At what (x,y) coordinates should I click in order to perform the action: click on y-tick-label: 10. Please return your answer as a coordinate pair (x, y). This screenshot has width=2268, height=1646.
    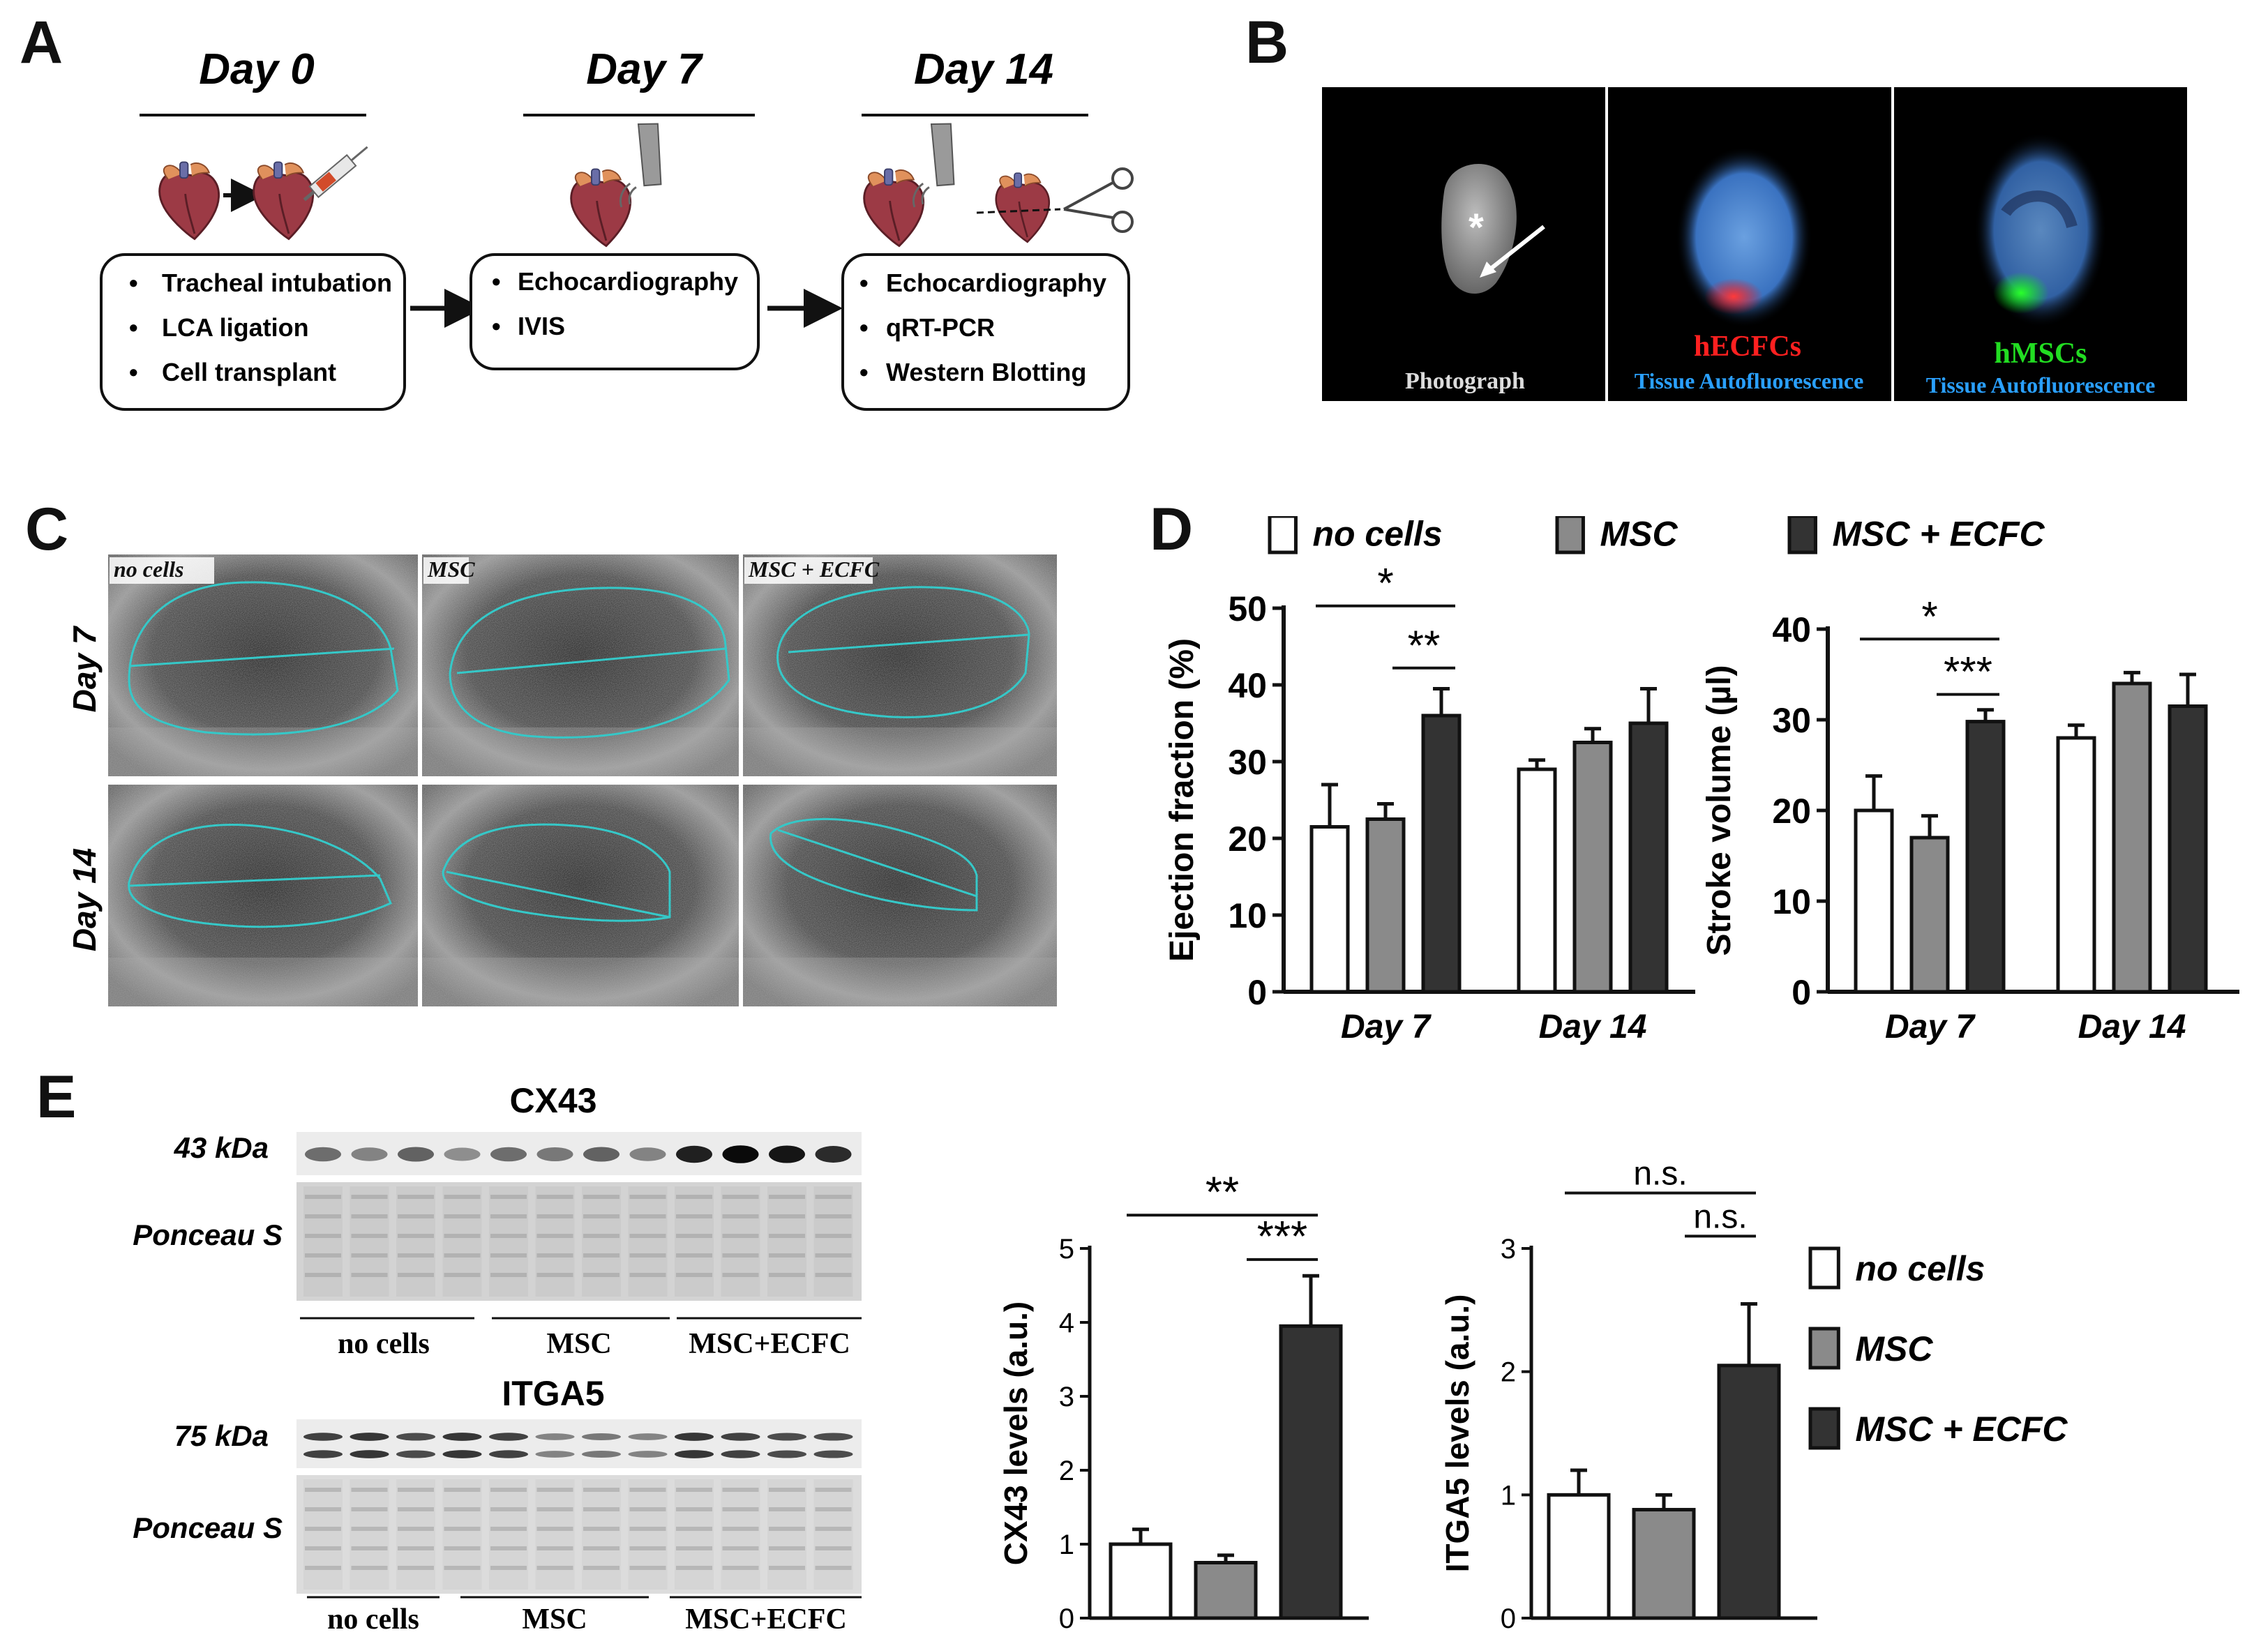
    Looking at the image, I should click on (1247, 916).